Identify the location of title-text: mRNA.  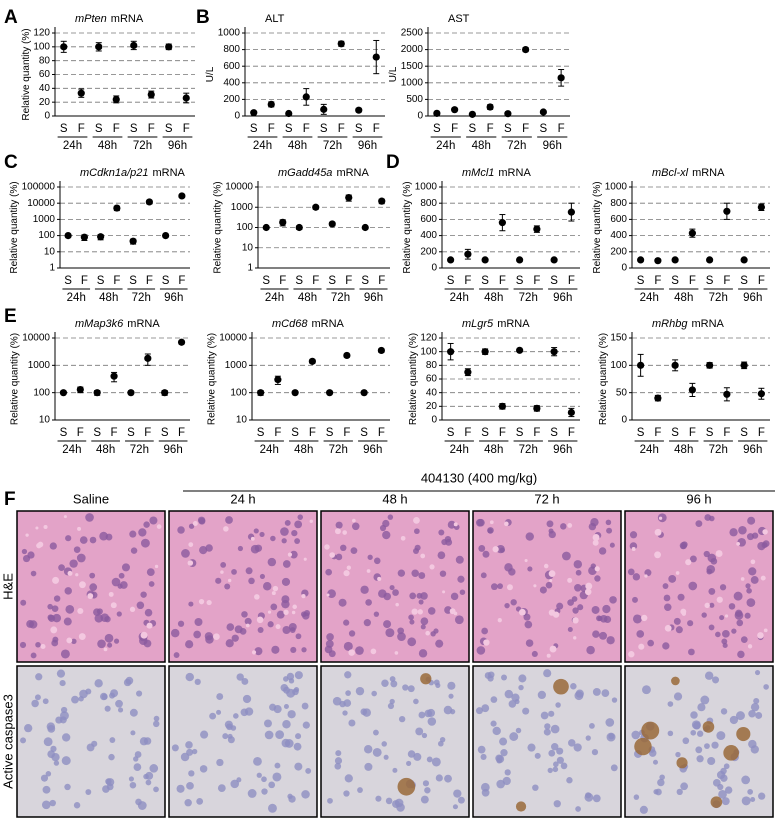
(127, 19).